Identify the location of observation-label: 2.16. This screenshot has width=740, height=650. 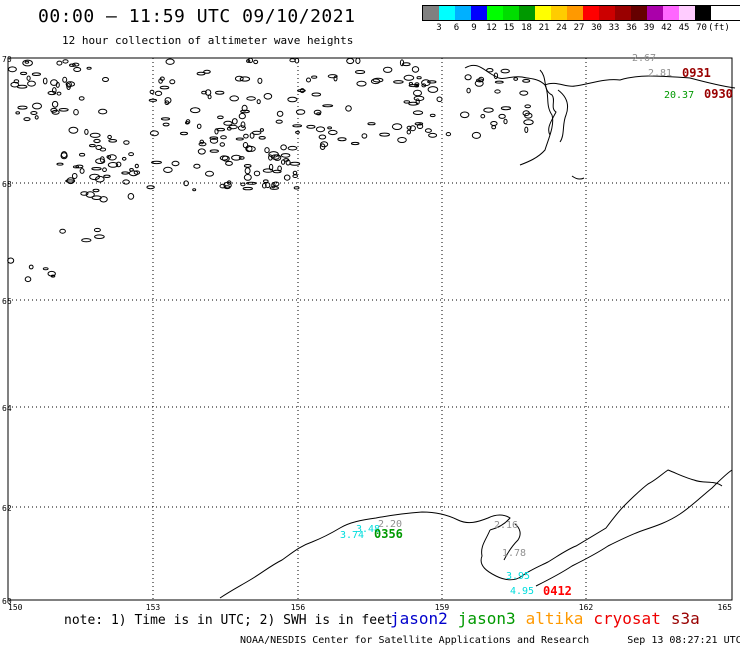
(506, 525).